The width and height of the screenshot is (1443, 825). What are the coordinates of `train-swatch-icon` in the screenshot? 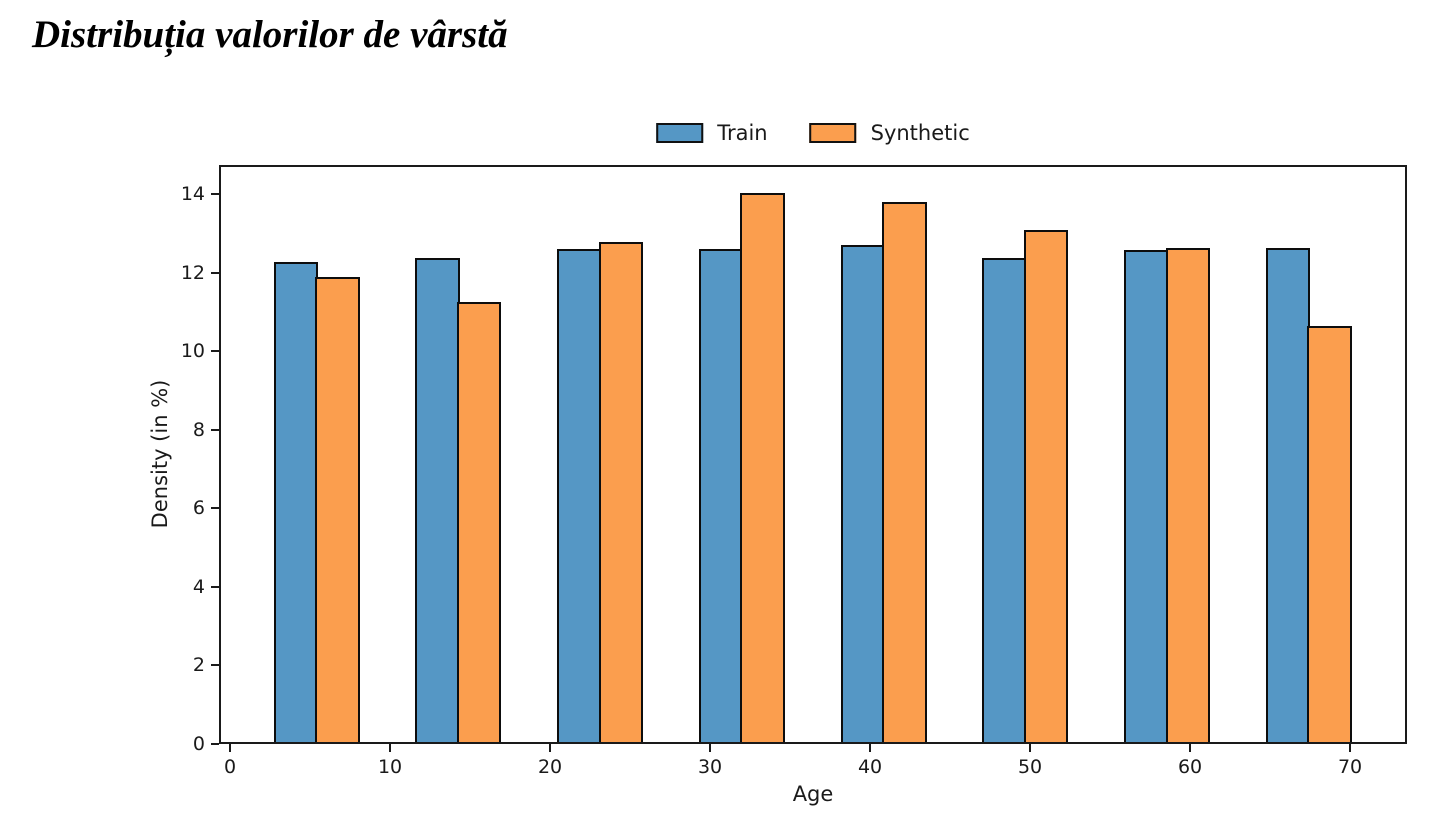 It's located at (680, 133).